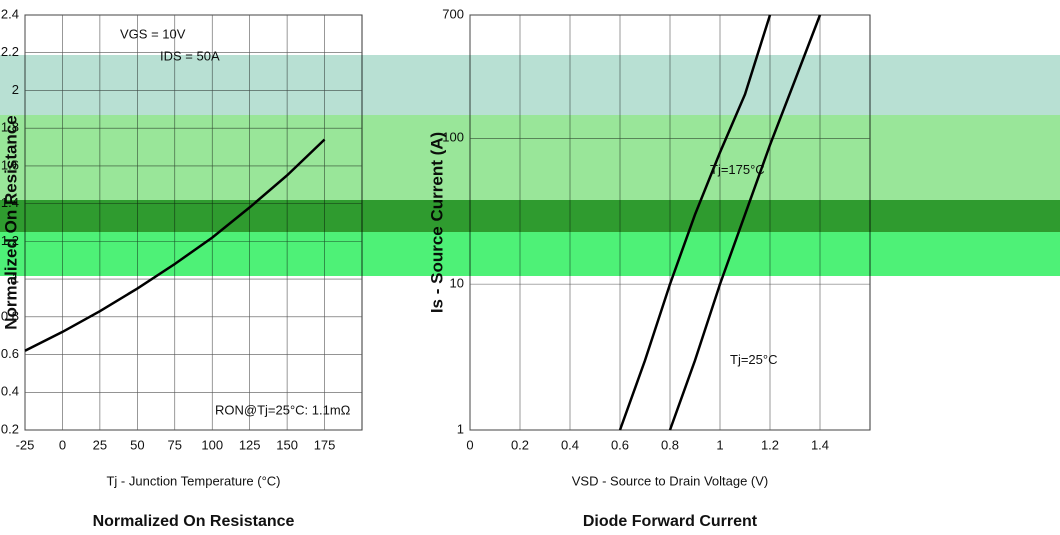  I want to click on chart-title: Normalized On Resistance, so click(194, 521).